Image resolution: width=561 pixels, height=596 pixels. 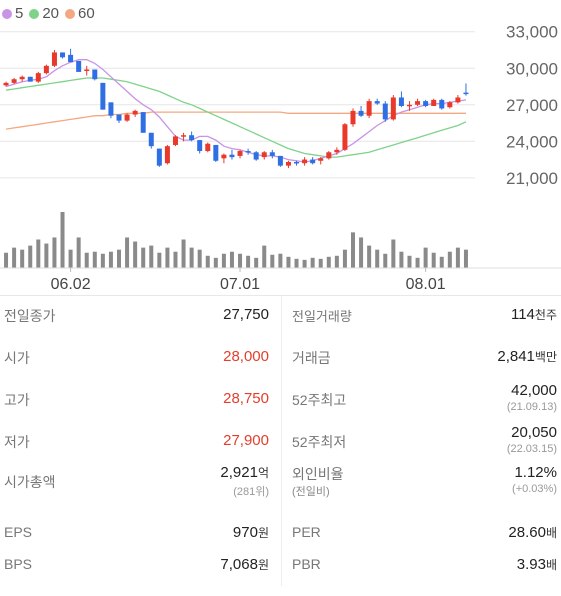 I want to click on legend-dot-icon, so click(x=34, y=13).